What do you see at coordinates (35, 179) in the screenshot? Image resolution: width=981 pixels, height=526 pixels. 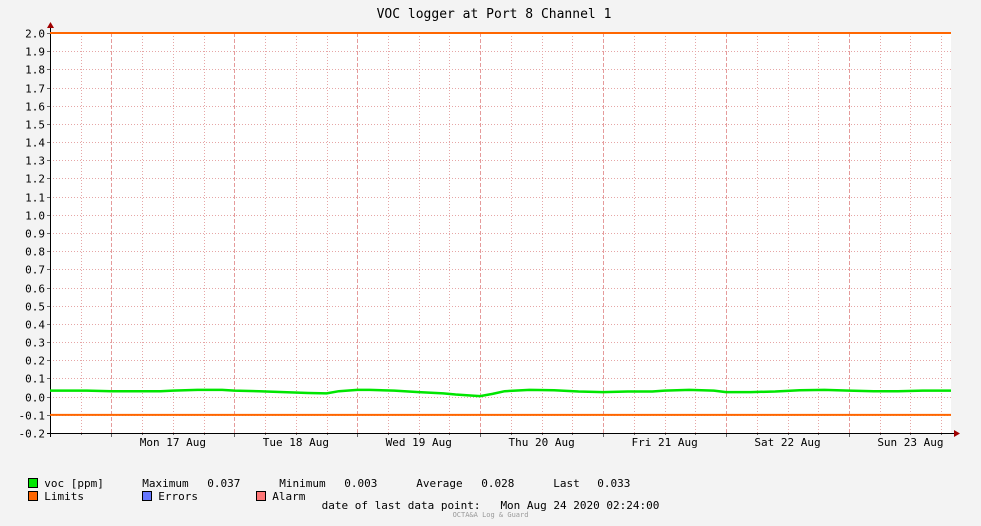 I see `y-tick-label: 1.2` at bounding box center [35, 179].